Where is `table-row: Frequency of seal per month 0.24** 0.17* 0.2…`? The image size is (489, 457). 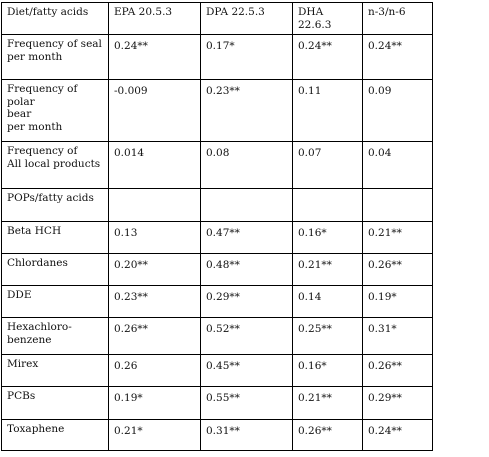
table-row: Frequency of seal per month 0.24** 0.17* 0.2… is located at coordinates (217, 57).